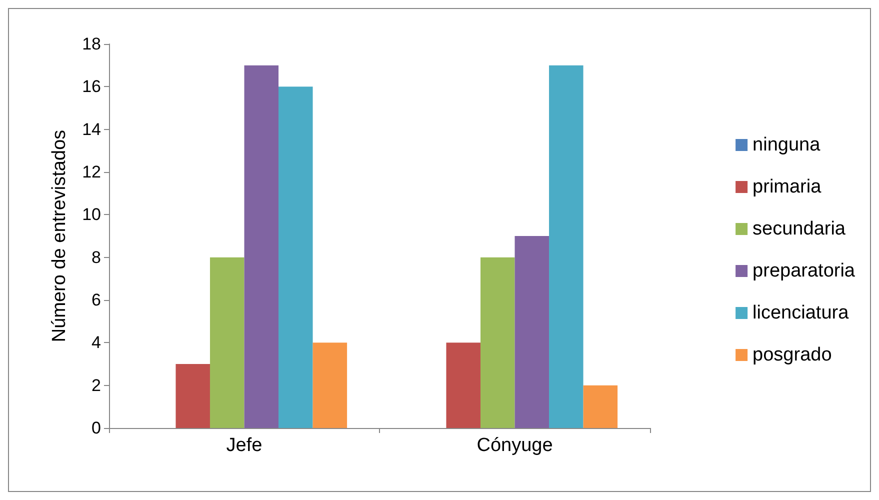 This screenshot has width=879, height=500. What do you see at coordinates (792, 355) in the screenshot?
I see `legend-label: posgrado` at bounding box center [792, 355].